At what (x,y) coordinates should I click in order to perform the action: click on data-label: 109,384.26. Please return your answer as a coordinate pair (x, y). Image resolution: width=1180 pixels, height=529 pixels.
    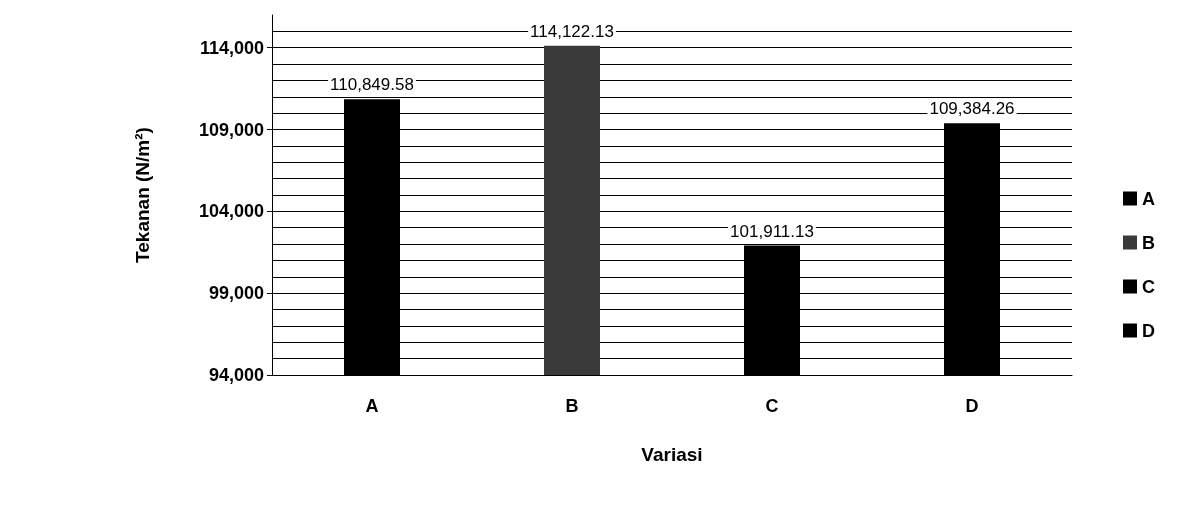
    Looking at the image, I should click on (972, 109).